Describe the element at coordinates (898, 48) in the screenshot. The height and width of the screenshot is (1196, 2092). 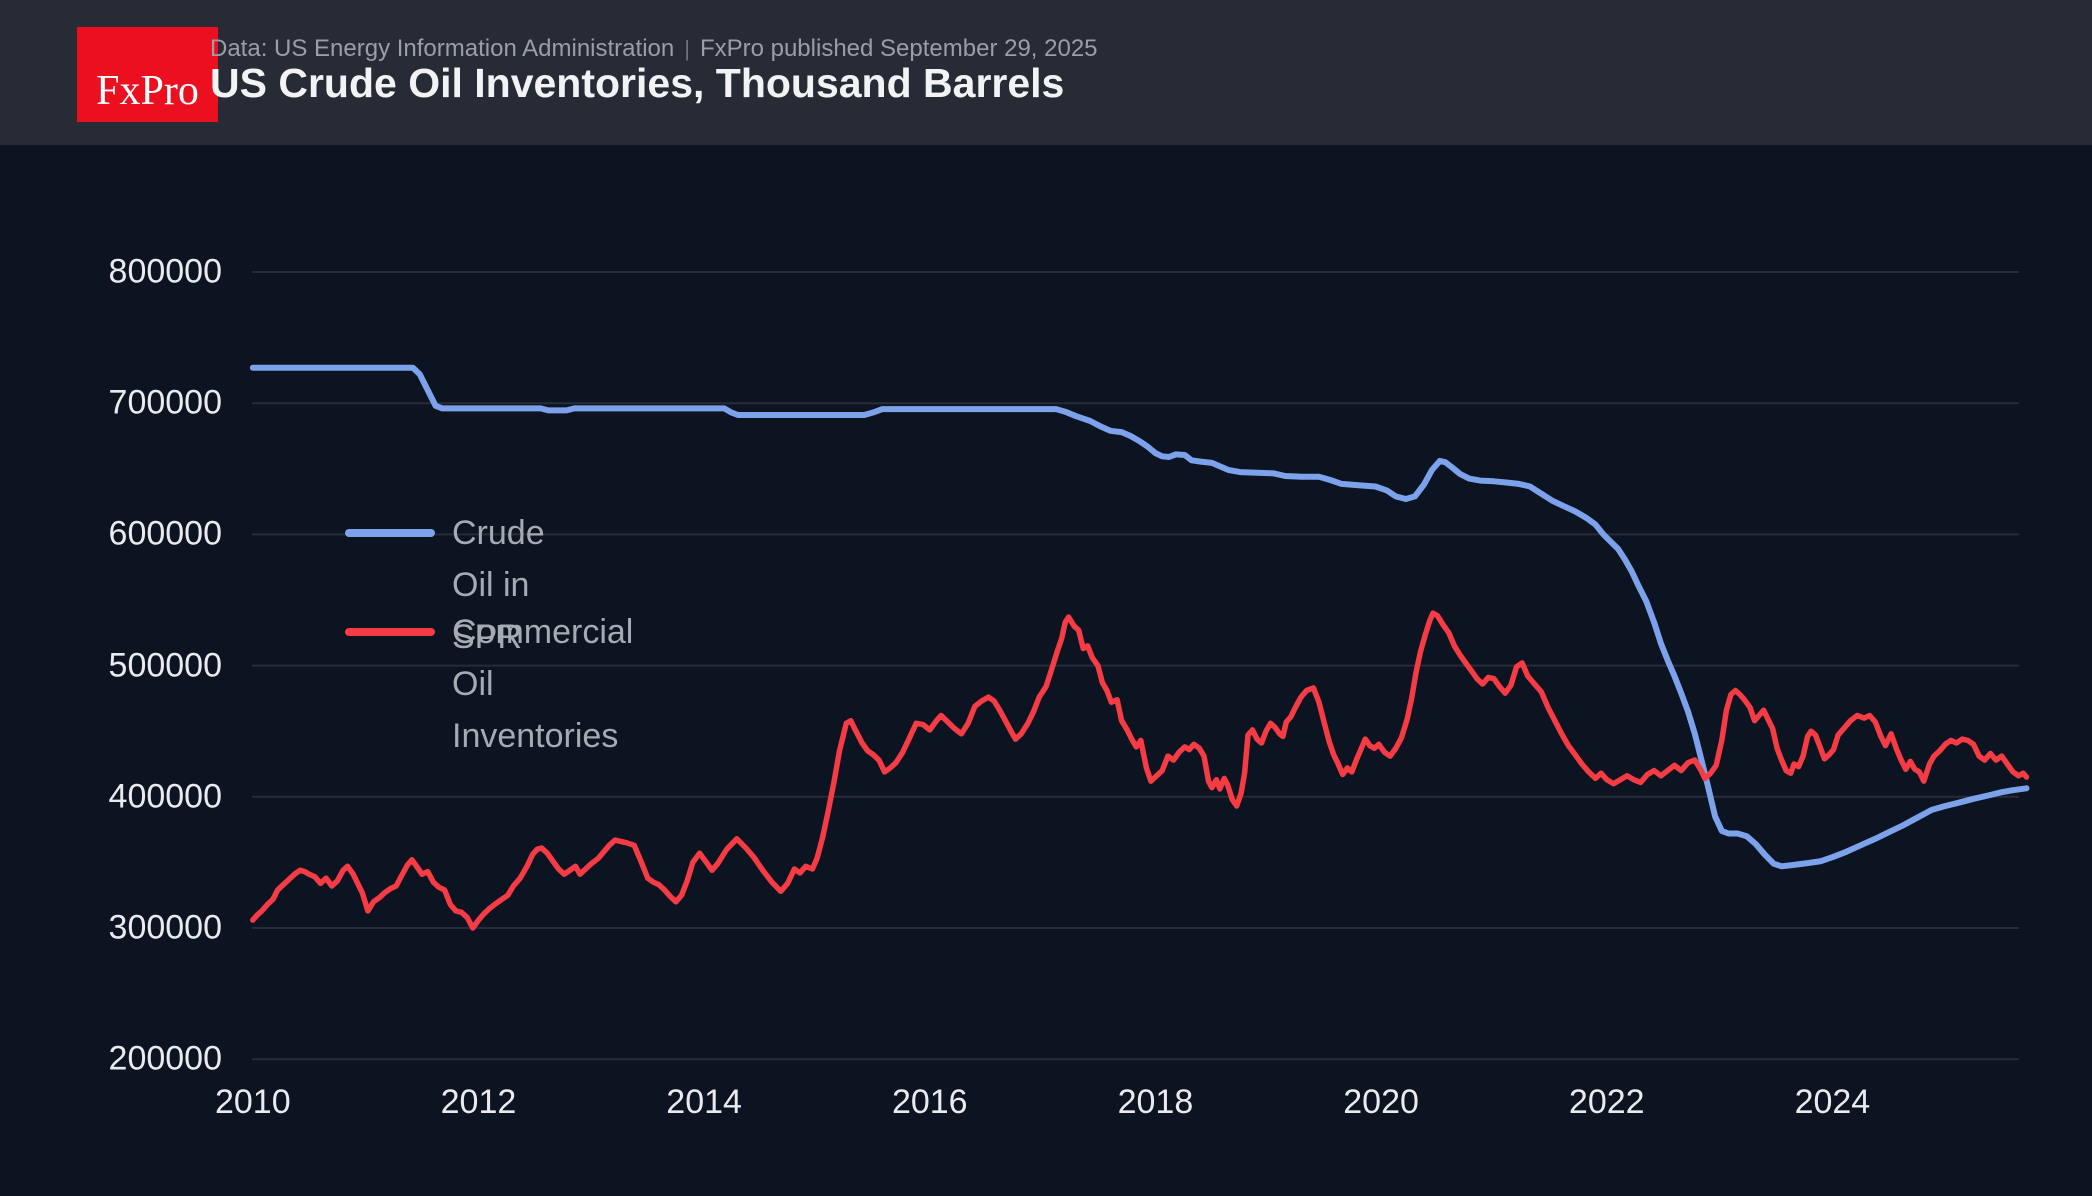
I see `published-text: FxPro published September 29, 2025` at that location.